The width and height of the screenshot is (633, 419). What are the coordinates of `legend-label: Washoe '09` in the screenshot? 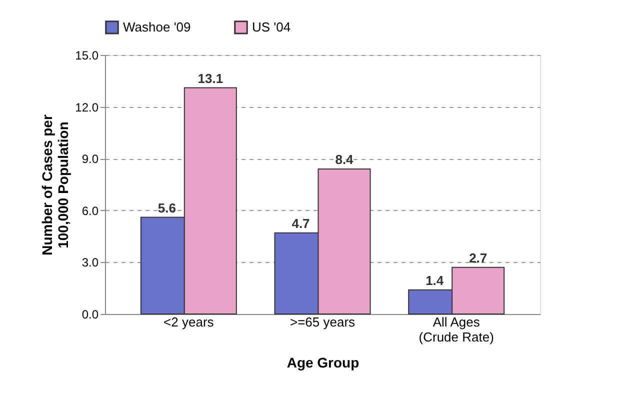 It's located at (157, 26).